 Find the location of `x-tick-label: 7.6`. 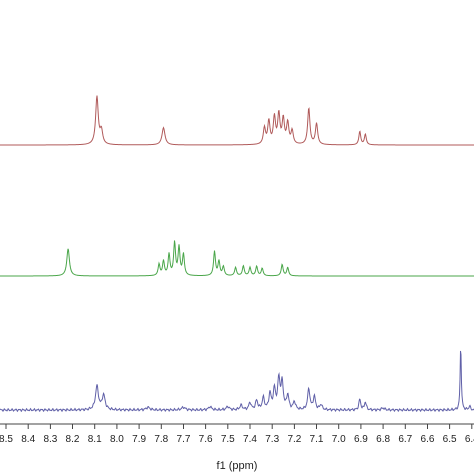

x-tick-label: 7.6 is located at coordinates (206, 439).